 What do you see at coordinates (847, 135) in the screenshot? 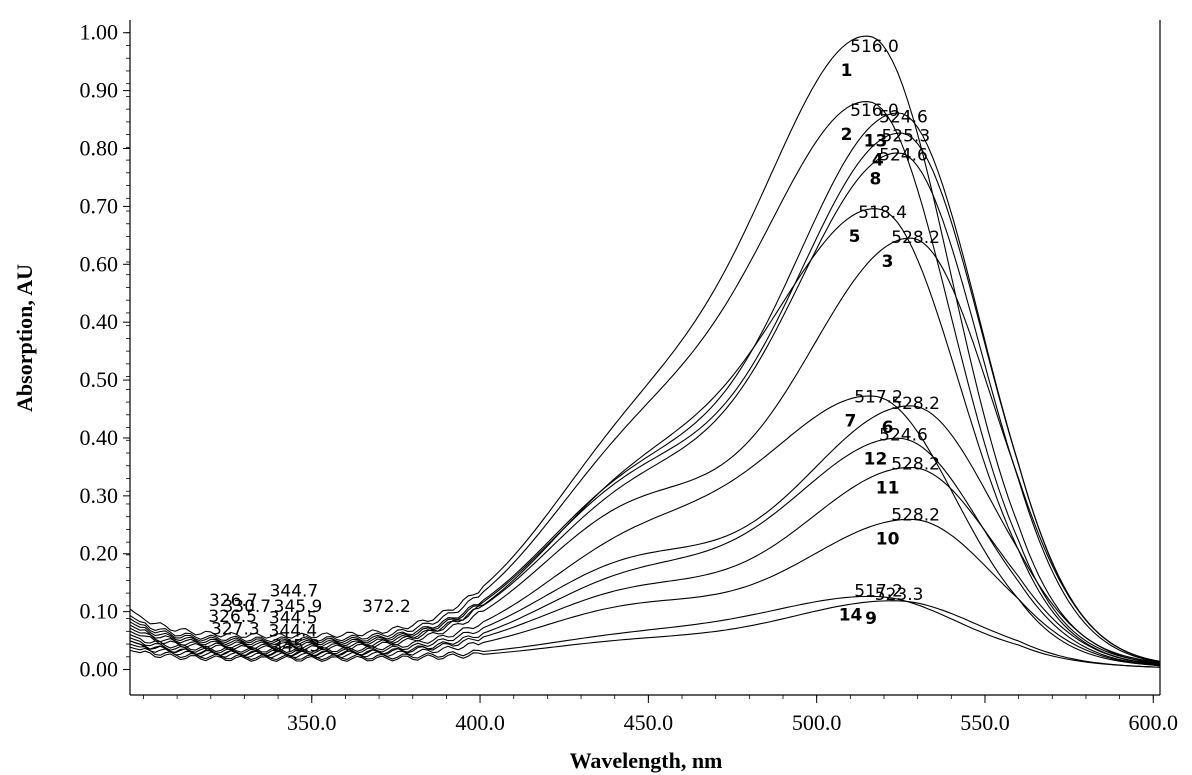
I see `series-number-2: 2` at bounding box center [847, 135].